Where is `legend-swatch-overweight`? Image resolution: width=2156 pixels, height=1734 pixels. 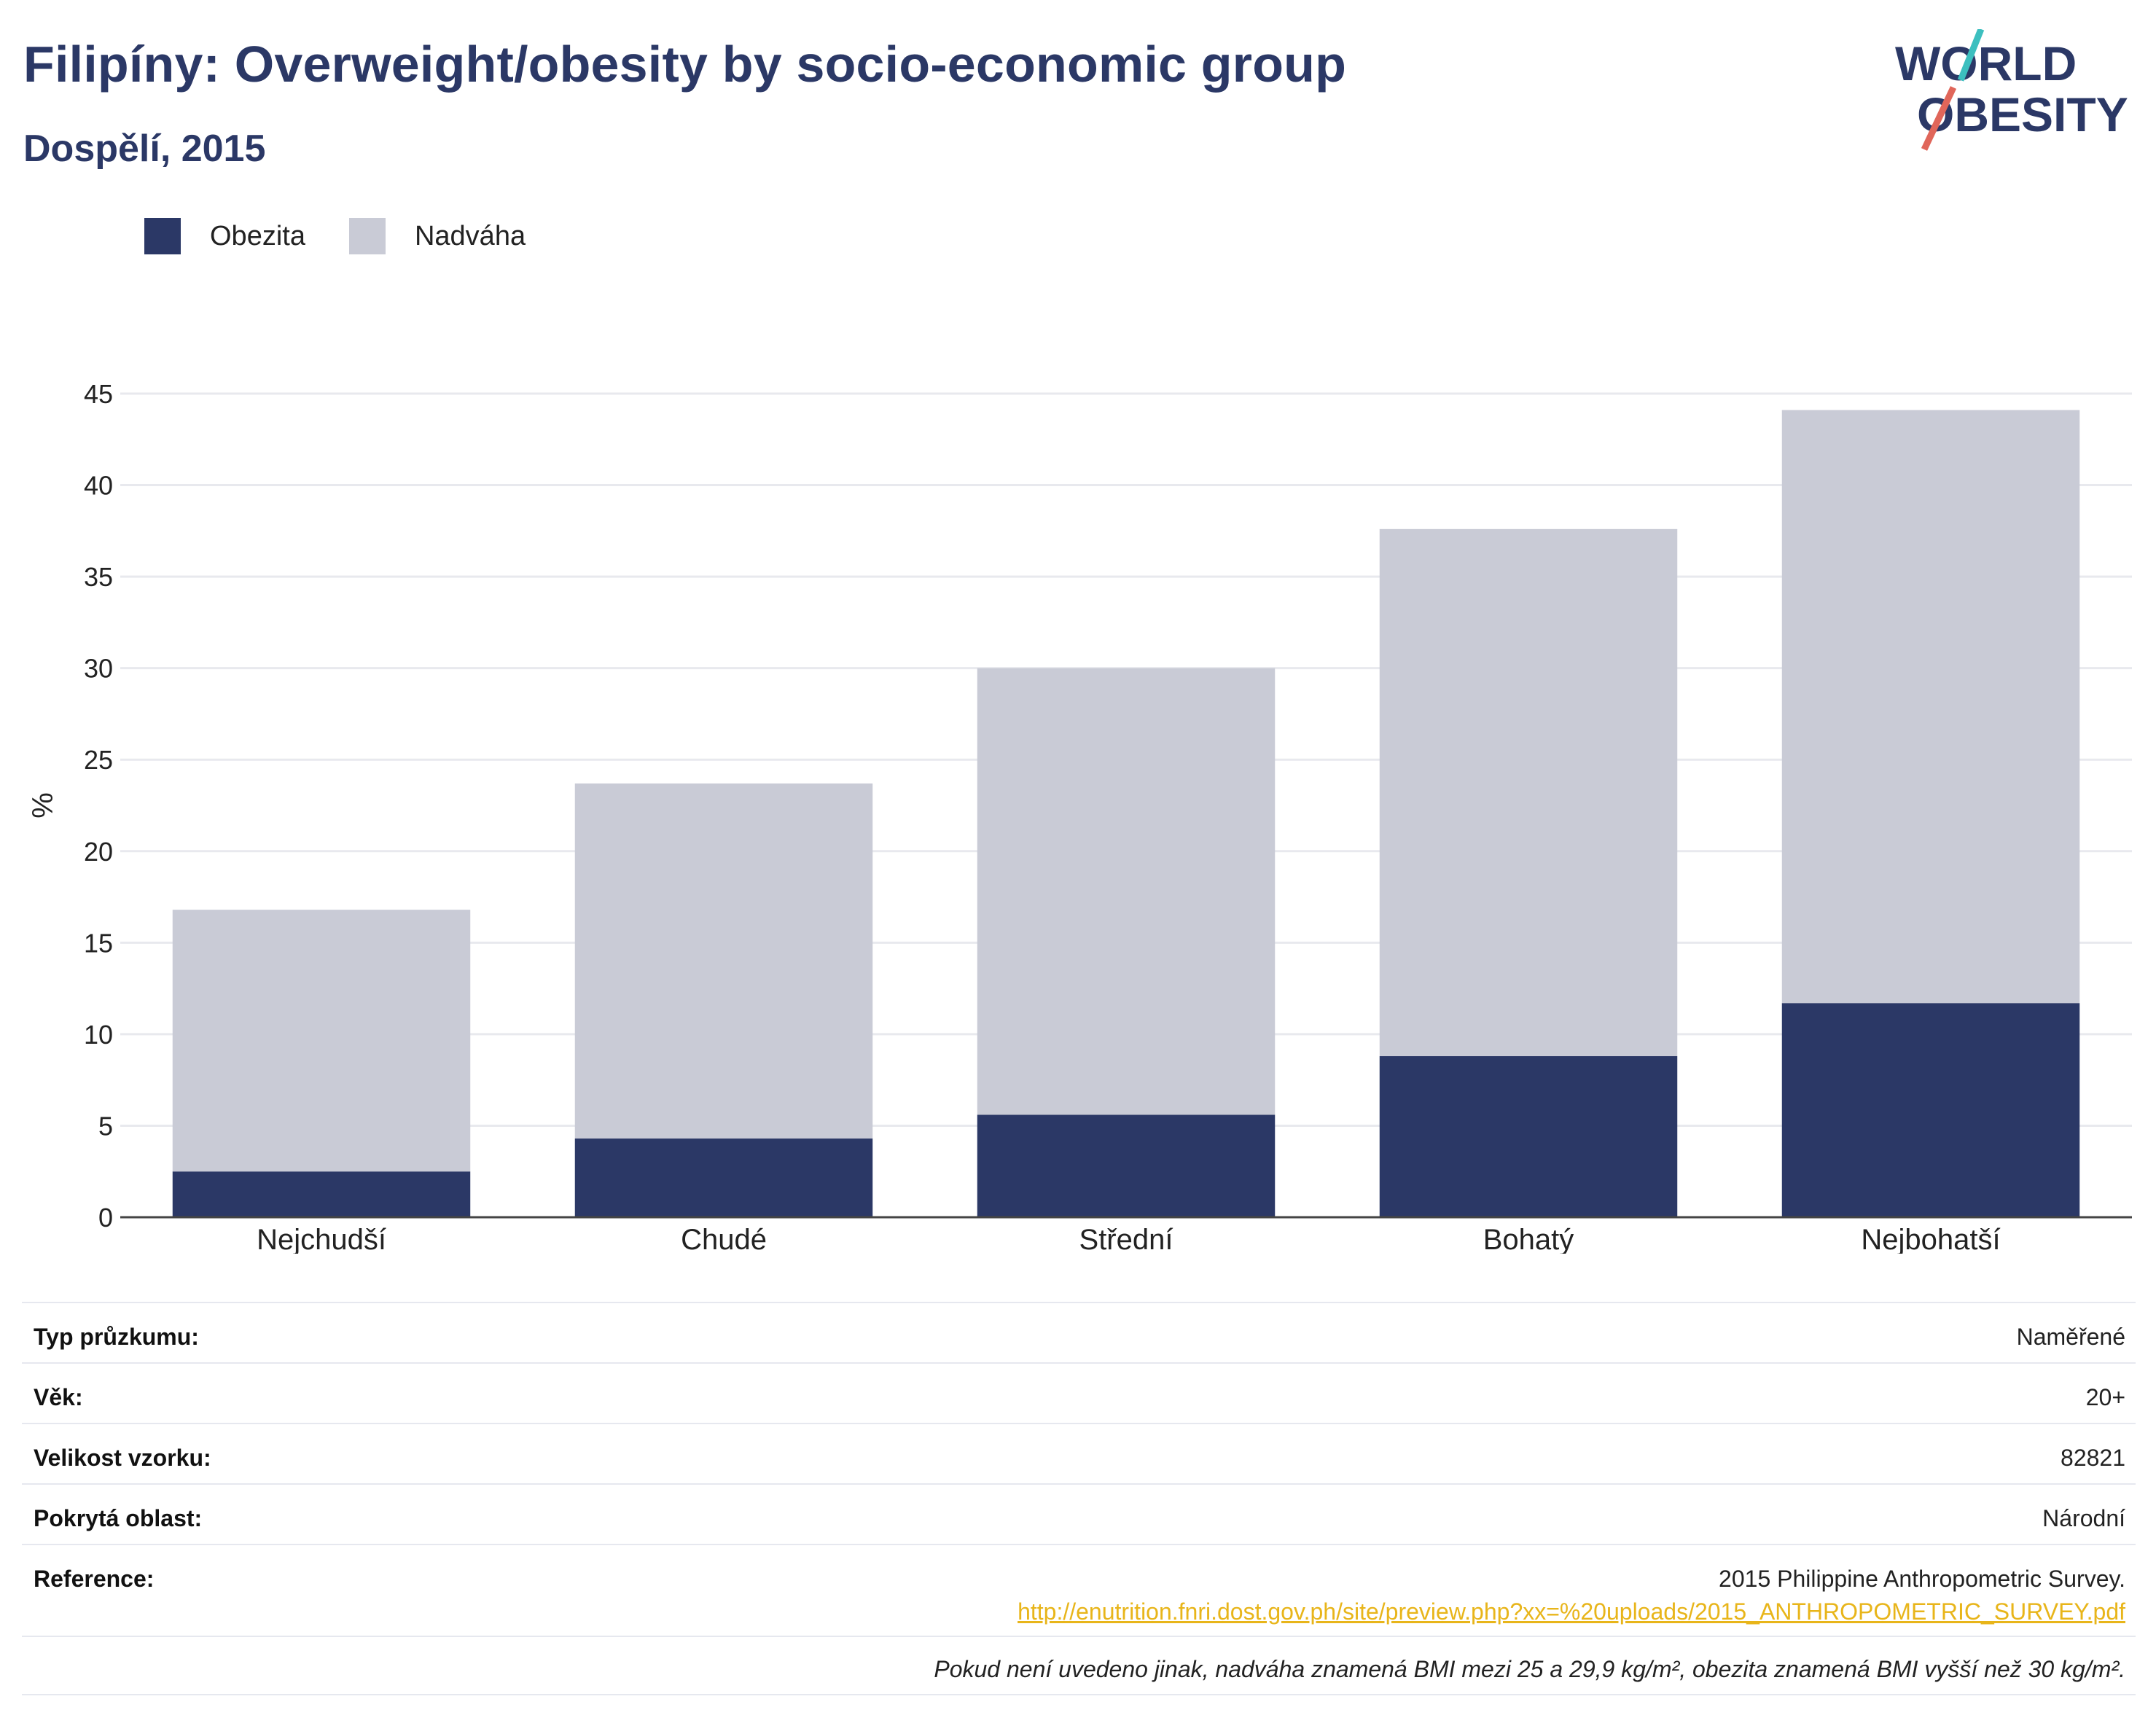
legend-swatch-overweight is located at coordinates (367, 236).